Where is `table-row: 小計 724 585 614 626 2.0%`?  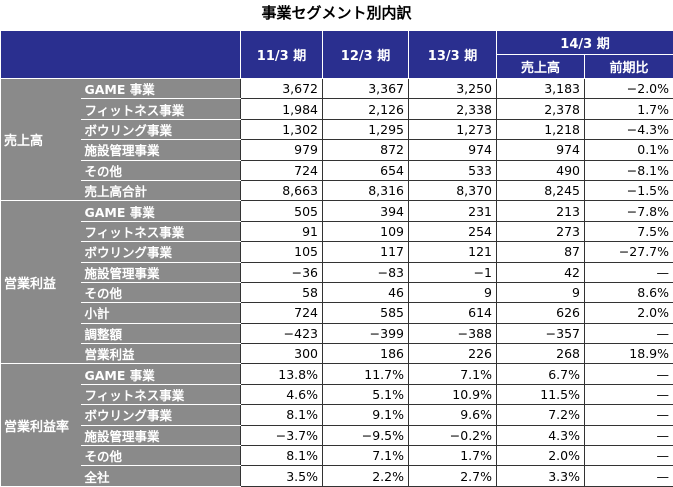 table-row: 小計 724 585 614 626 2.0% is located at coordinates (337, 313).